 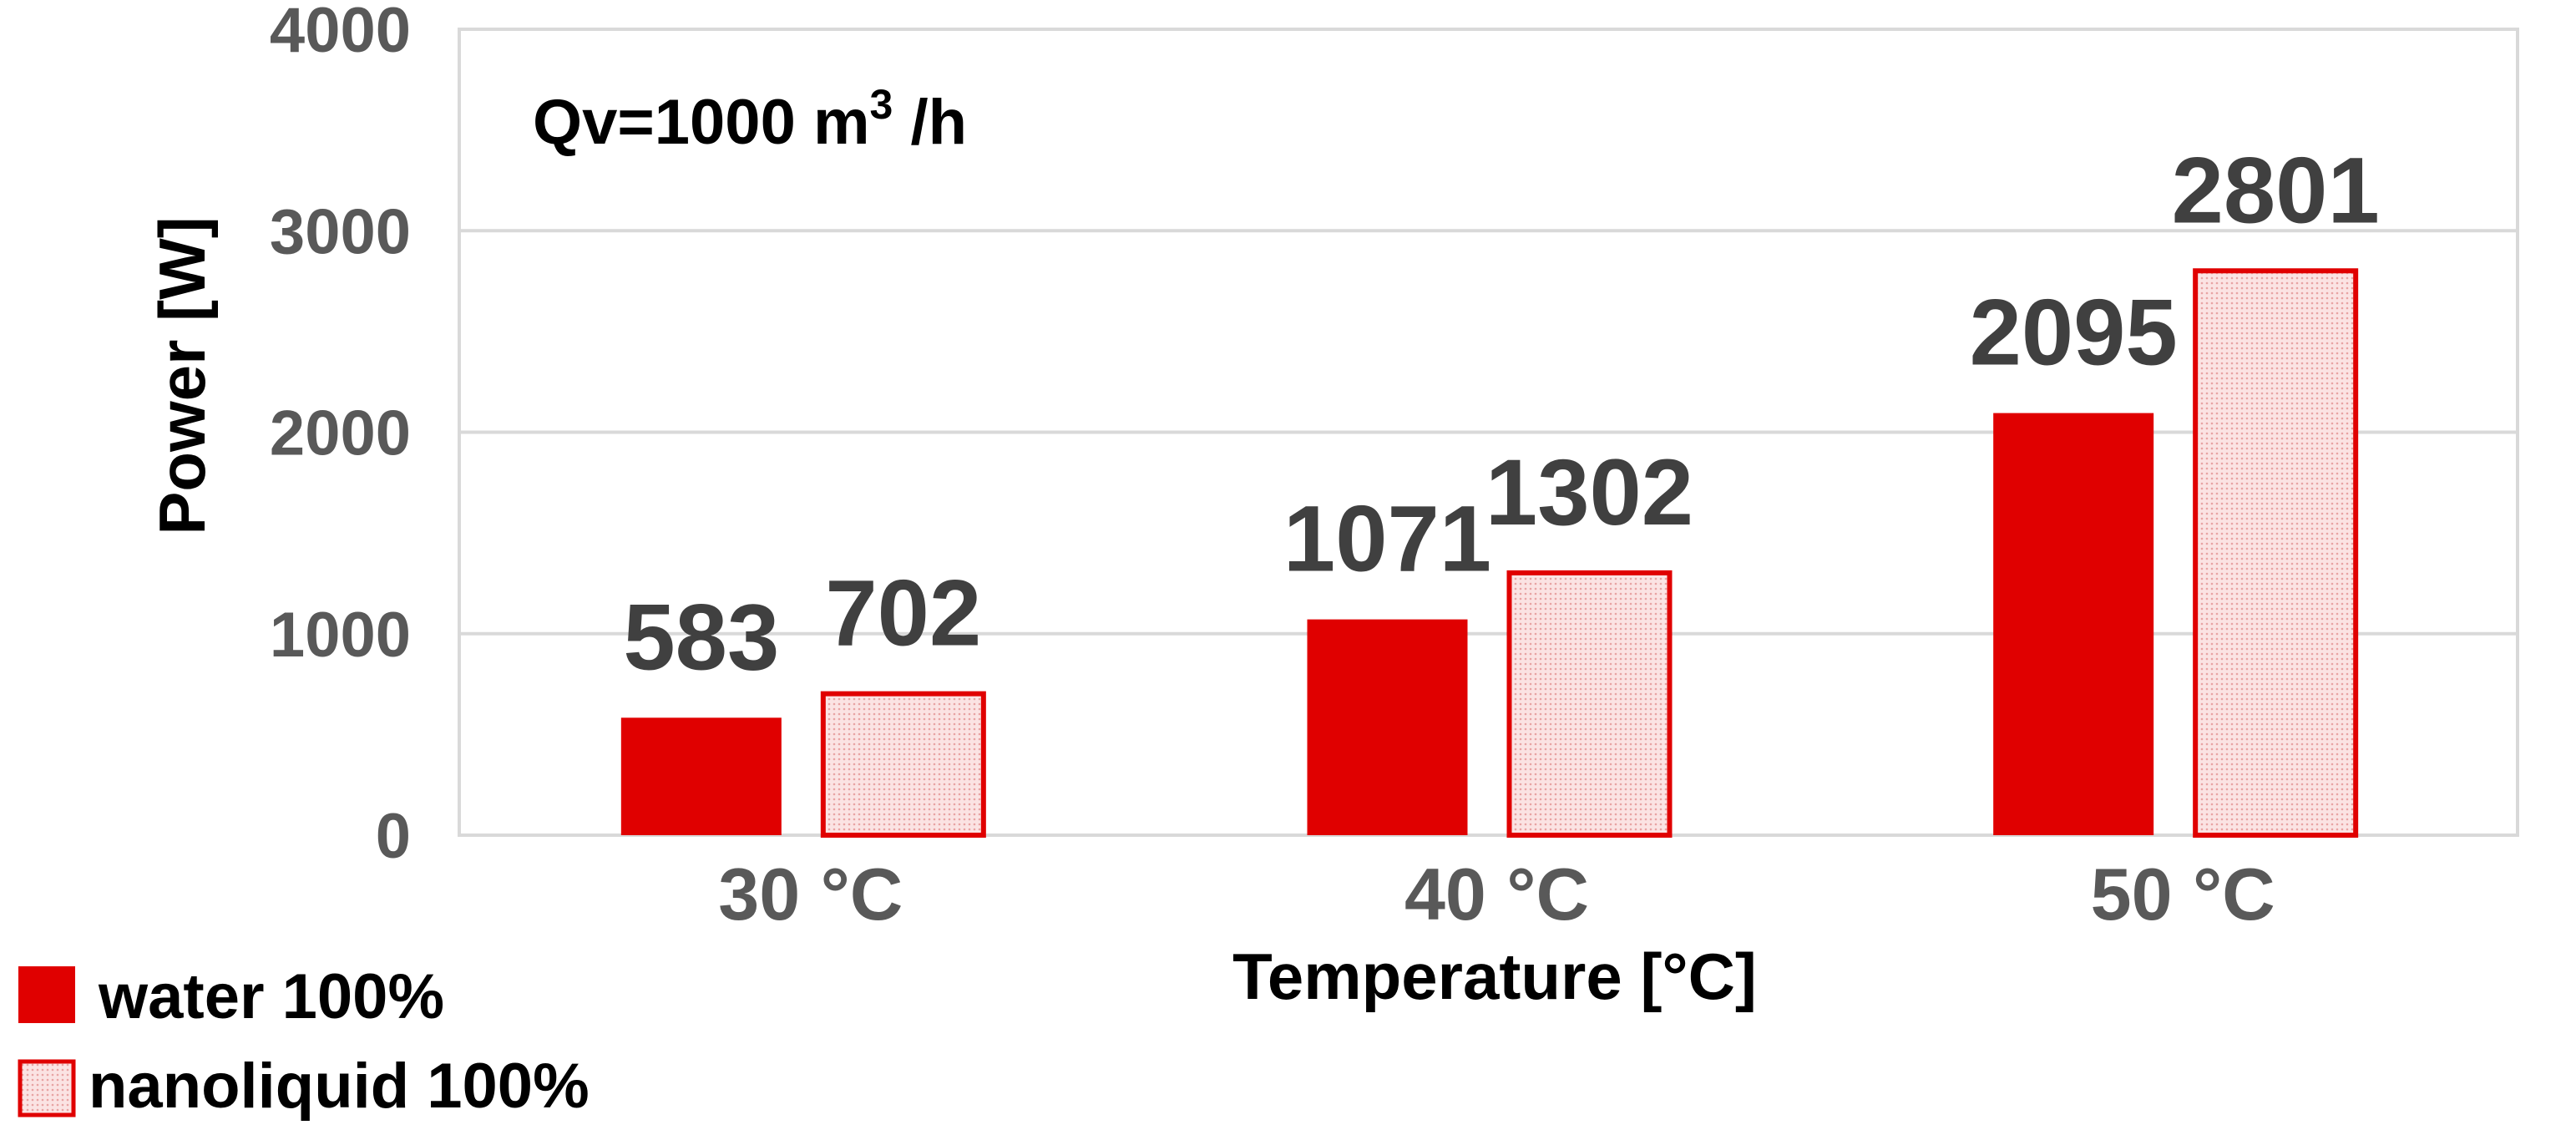 What do you see at coordinates (701, 123) in the screenshot?
I see `annotation-main: Qv=1000 m` at bounding box center [701, 123].